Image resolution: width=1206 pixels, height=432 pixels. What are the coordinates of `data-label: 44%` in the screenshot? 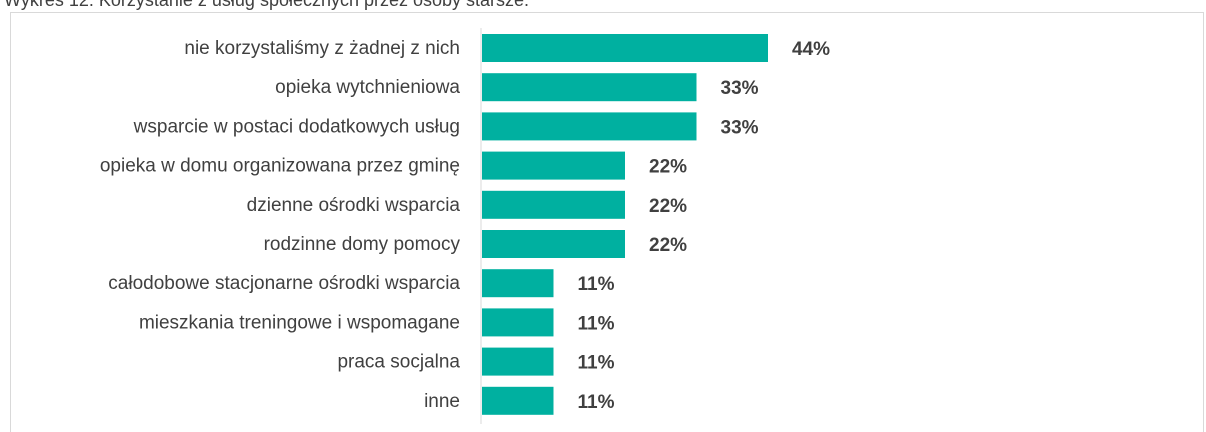 It's located at (811, 49).